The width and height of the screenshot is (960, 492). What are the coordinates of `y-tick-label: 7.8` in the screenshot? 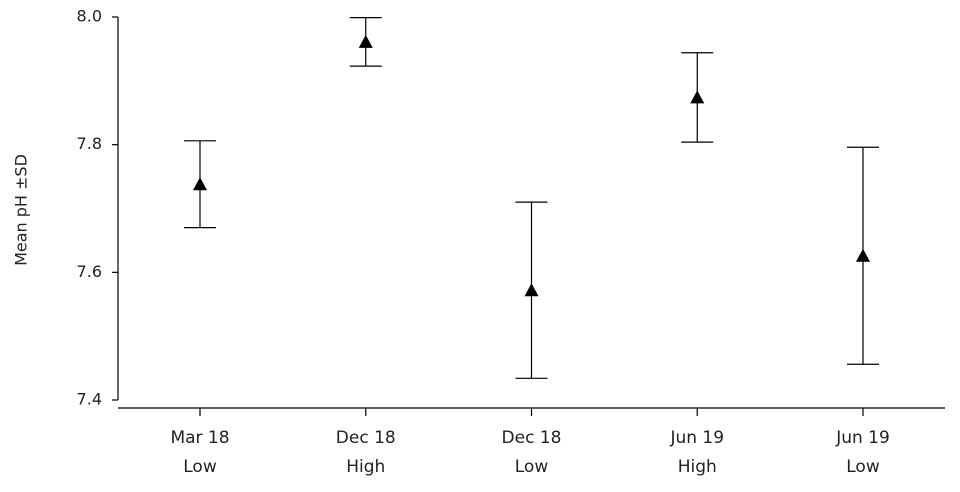 It's located at (89, 143).